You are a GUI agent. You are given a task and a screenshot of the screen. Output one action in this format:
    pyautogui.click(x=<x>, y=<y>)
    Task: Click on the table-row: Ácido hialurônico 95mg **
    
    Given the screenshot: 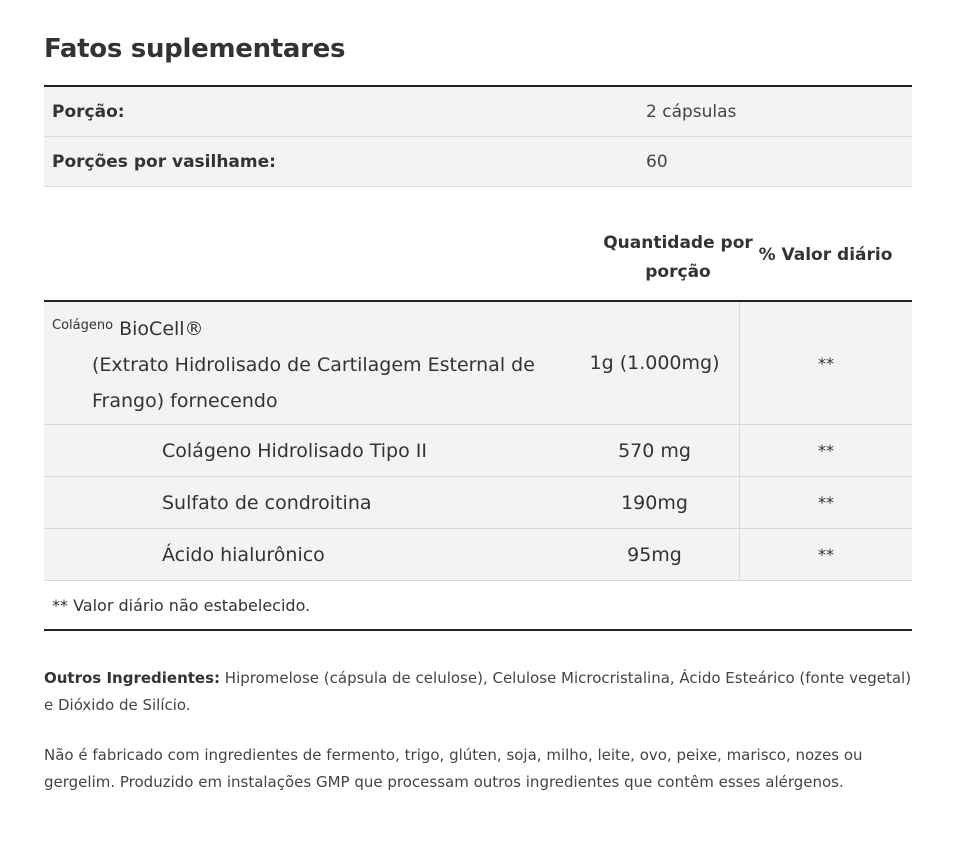 What is the action you would take?
    pyautogui.click(x=478, y=554)
    